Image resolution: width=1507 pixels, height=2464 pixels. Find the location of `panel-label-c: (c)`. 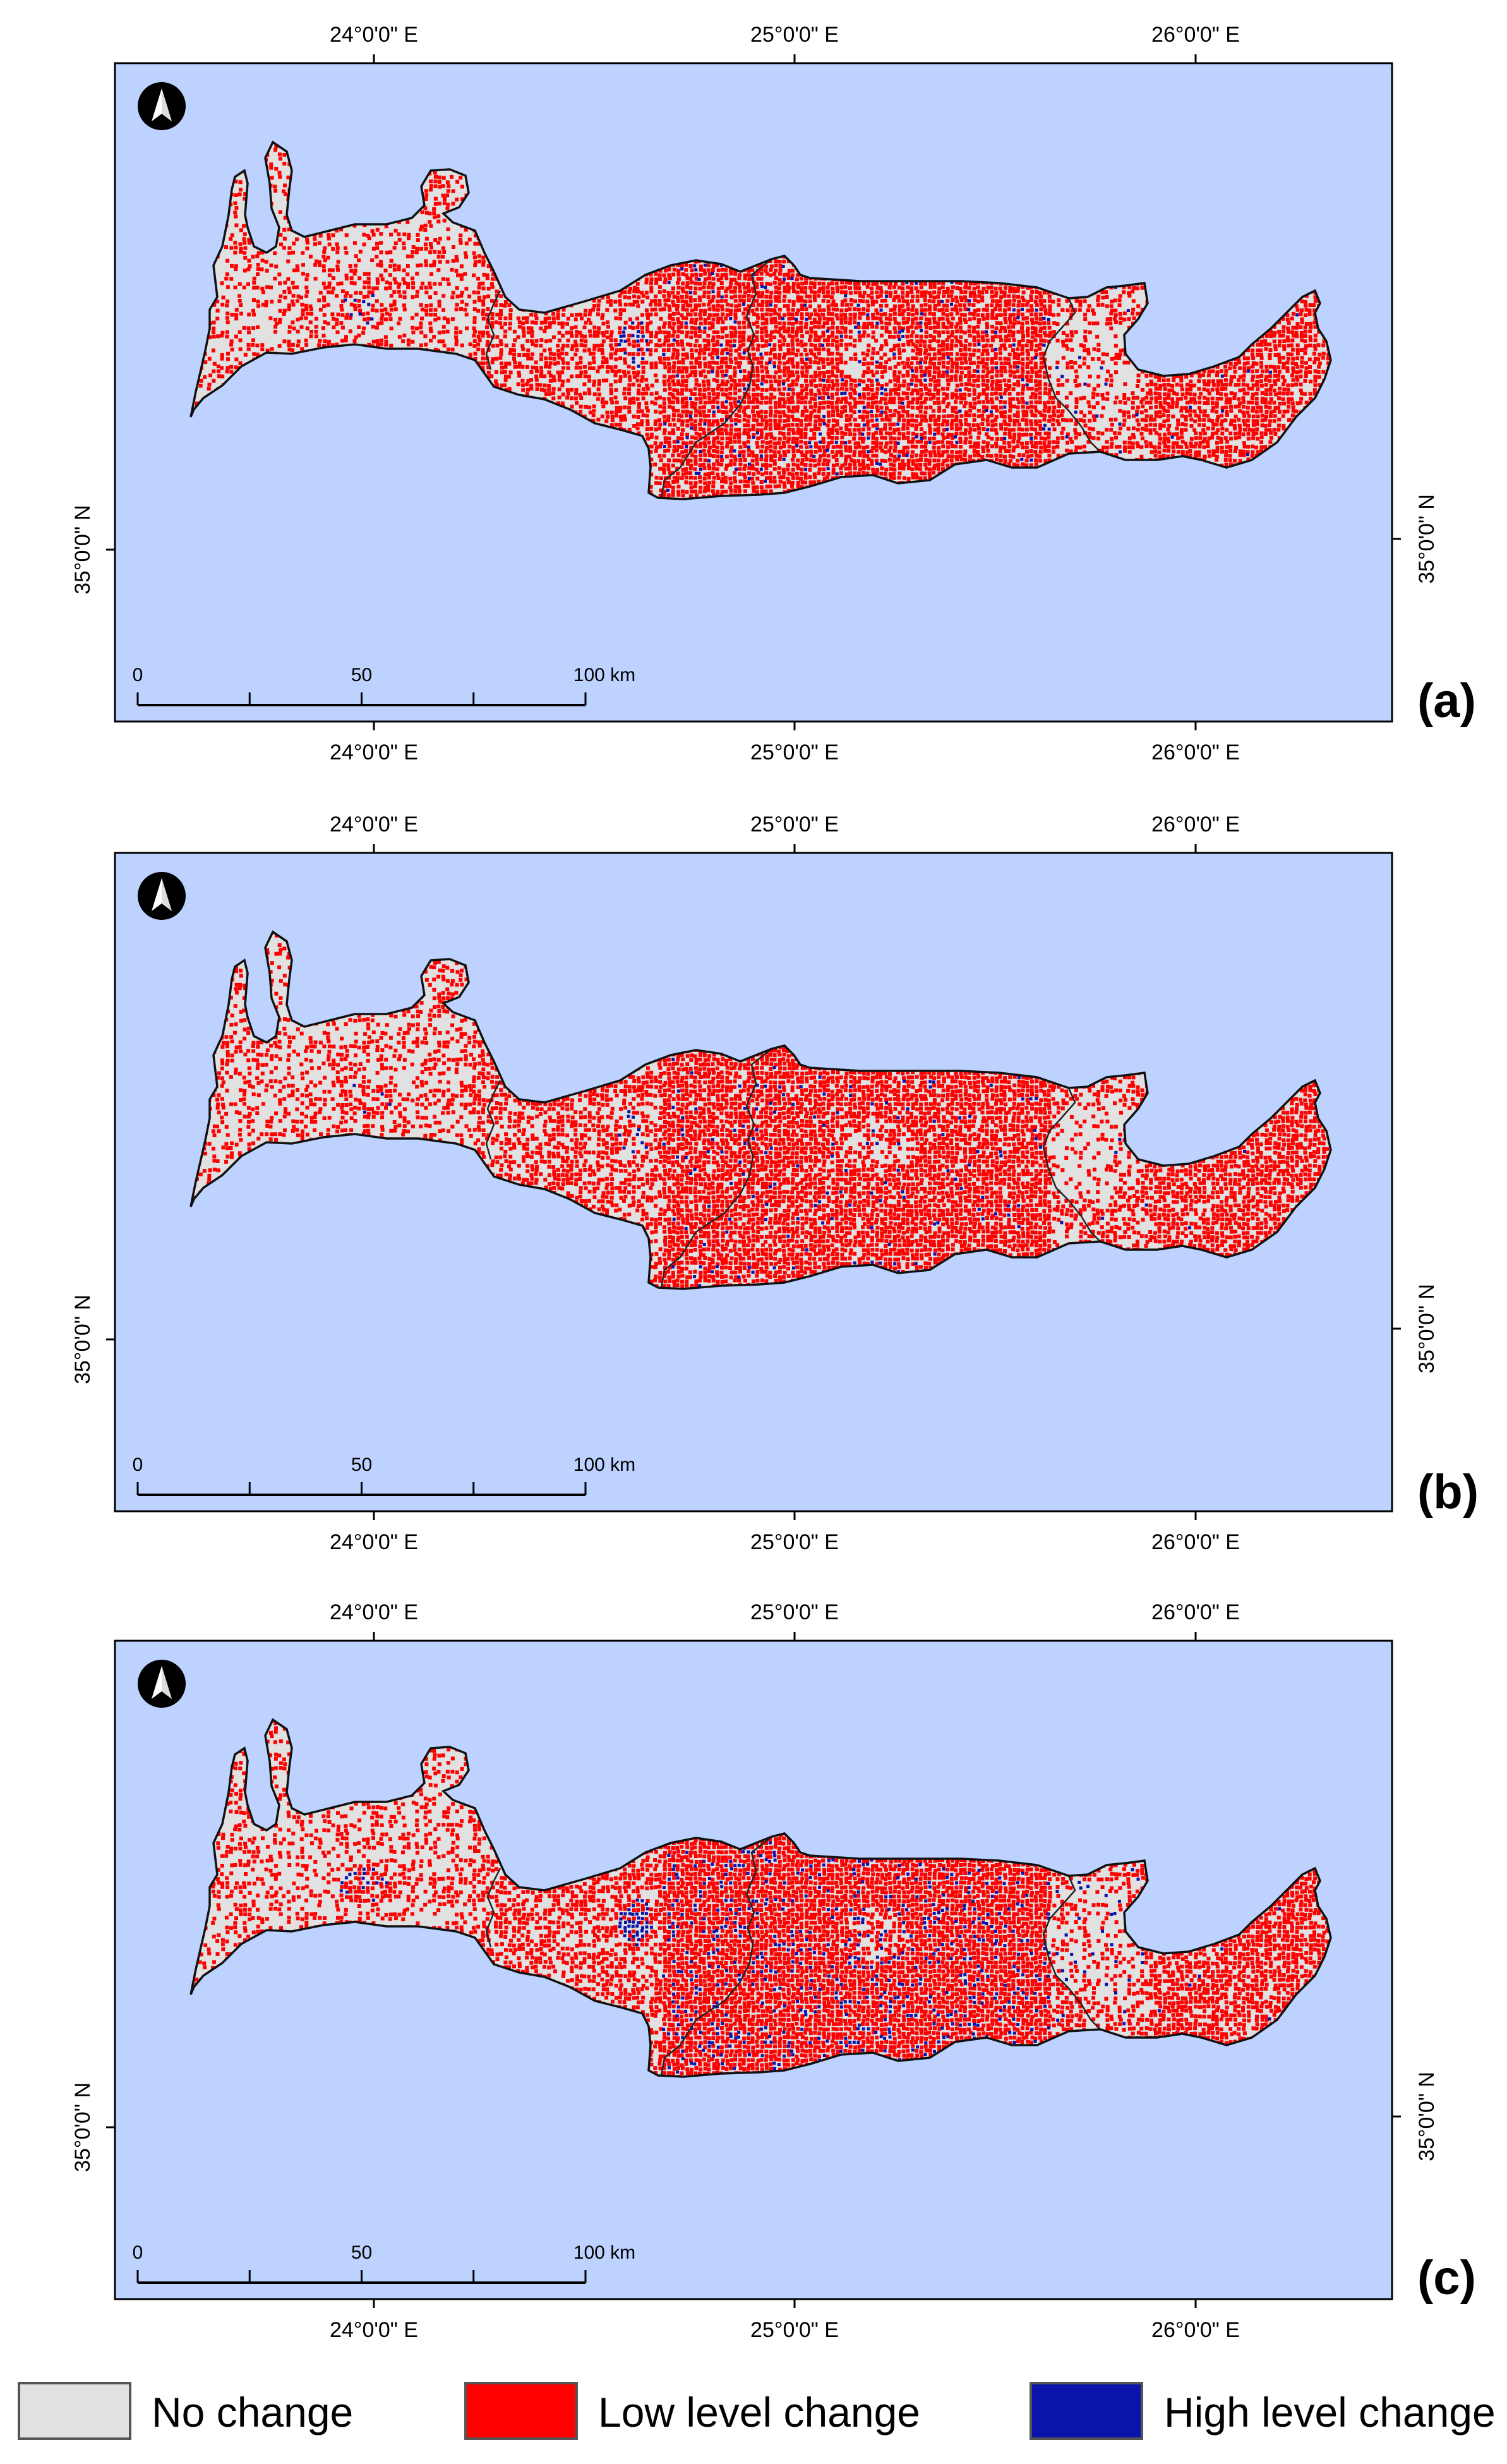

panel-label-c: (c) is located at coordinates (1446, 2278).